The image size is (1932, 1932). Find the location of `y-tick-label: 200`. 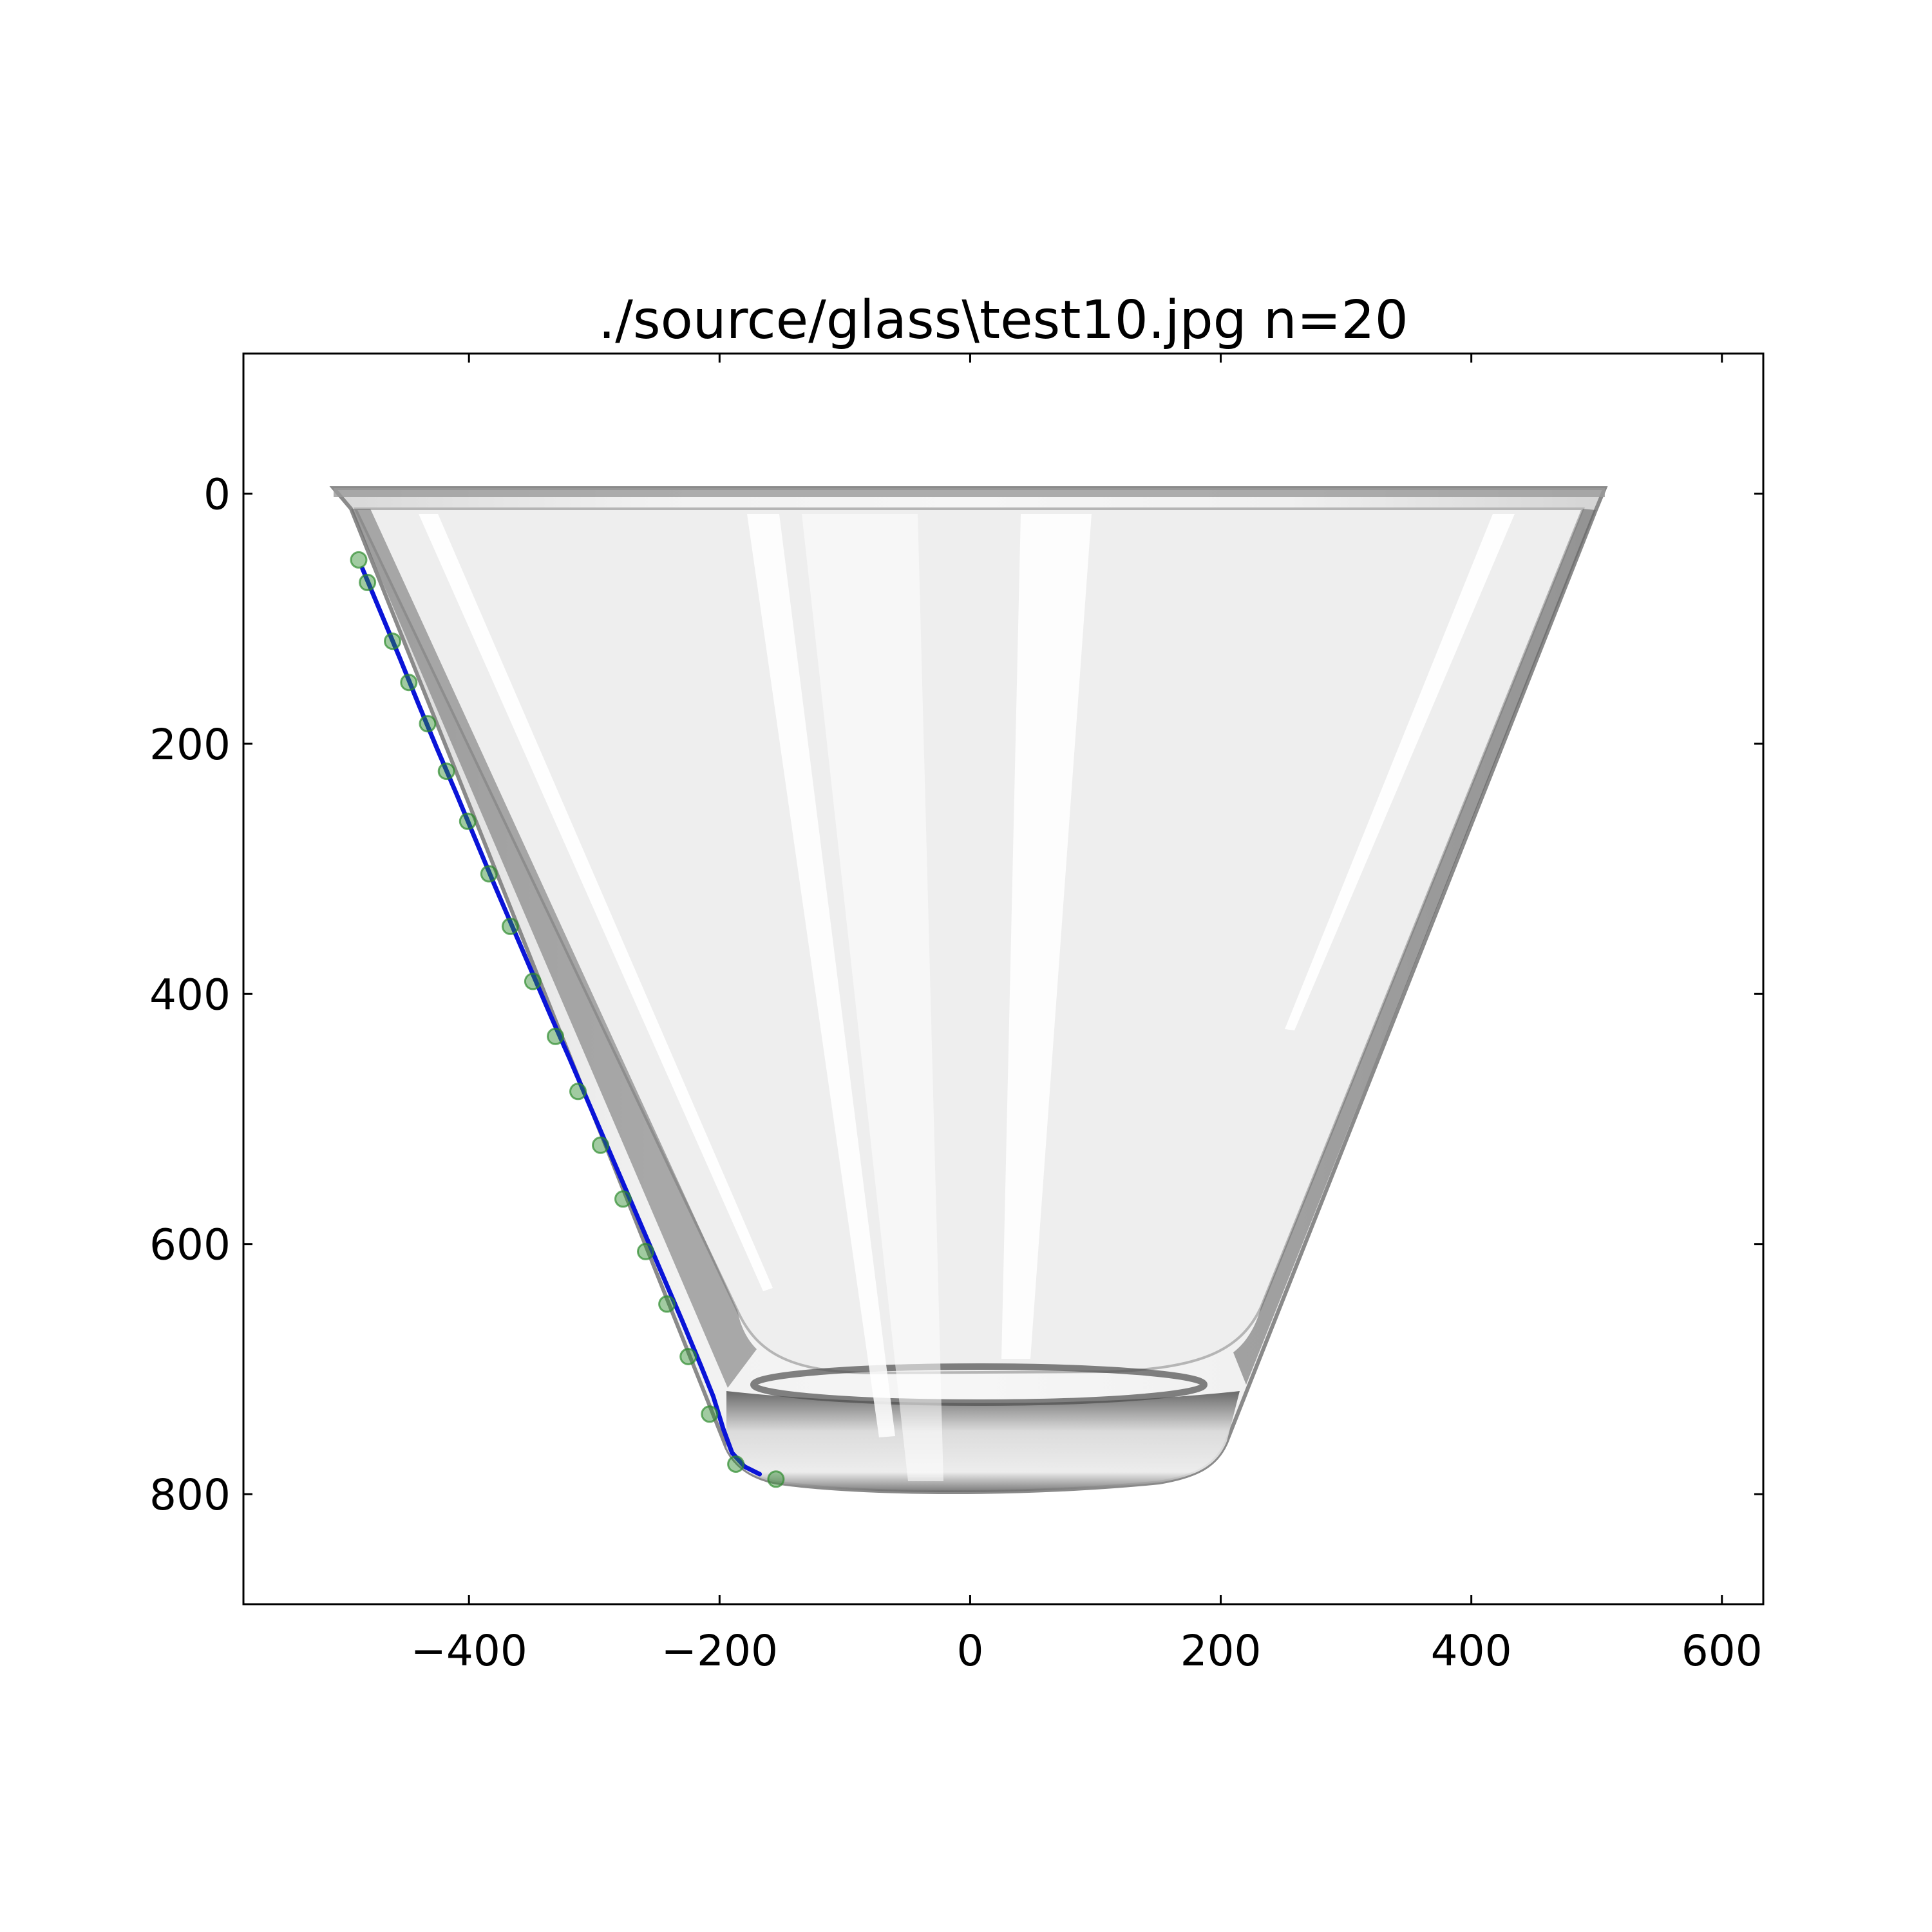

y-tick-label: 200 is located at coordinates (190, 745).